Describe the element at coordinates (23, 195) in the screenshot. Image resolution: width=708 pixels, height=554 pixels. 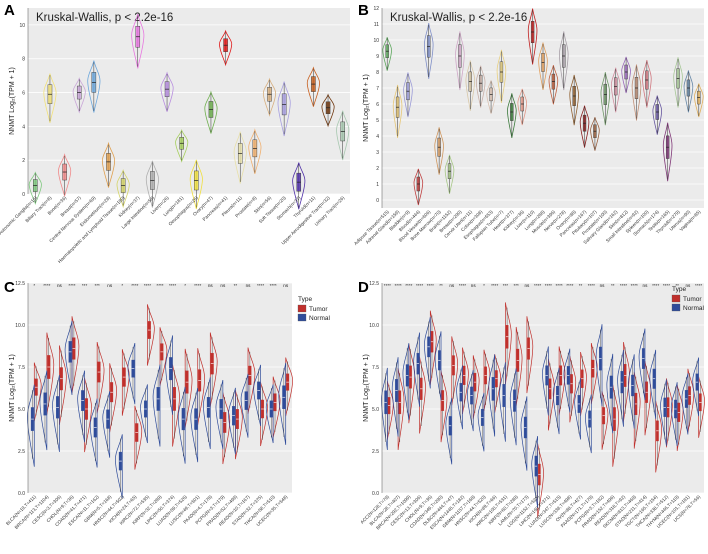
I see `y-tick-label: 0` at that location.